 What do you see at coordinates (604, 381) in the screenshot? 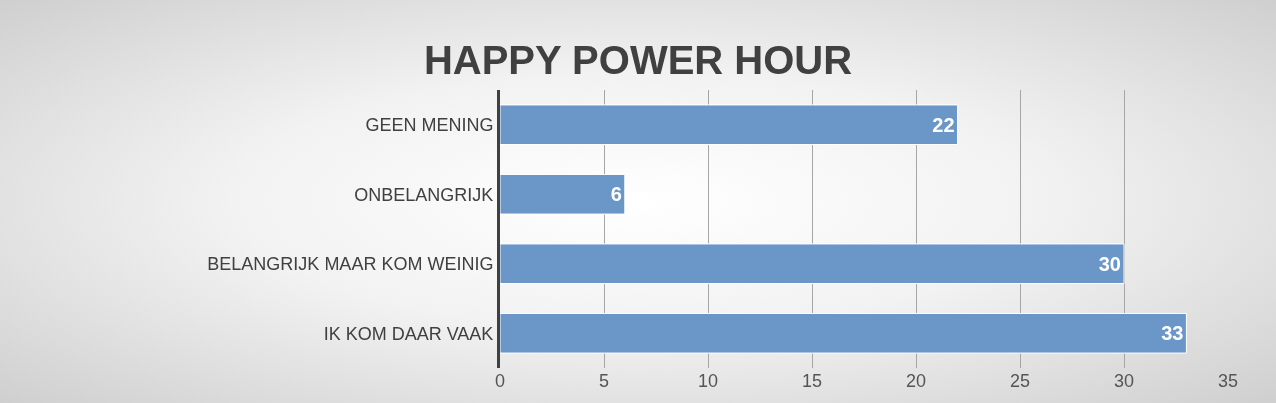
I see `x-tick-label: 5` at bounding box center [604, 381].